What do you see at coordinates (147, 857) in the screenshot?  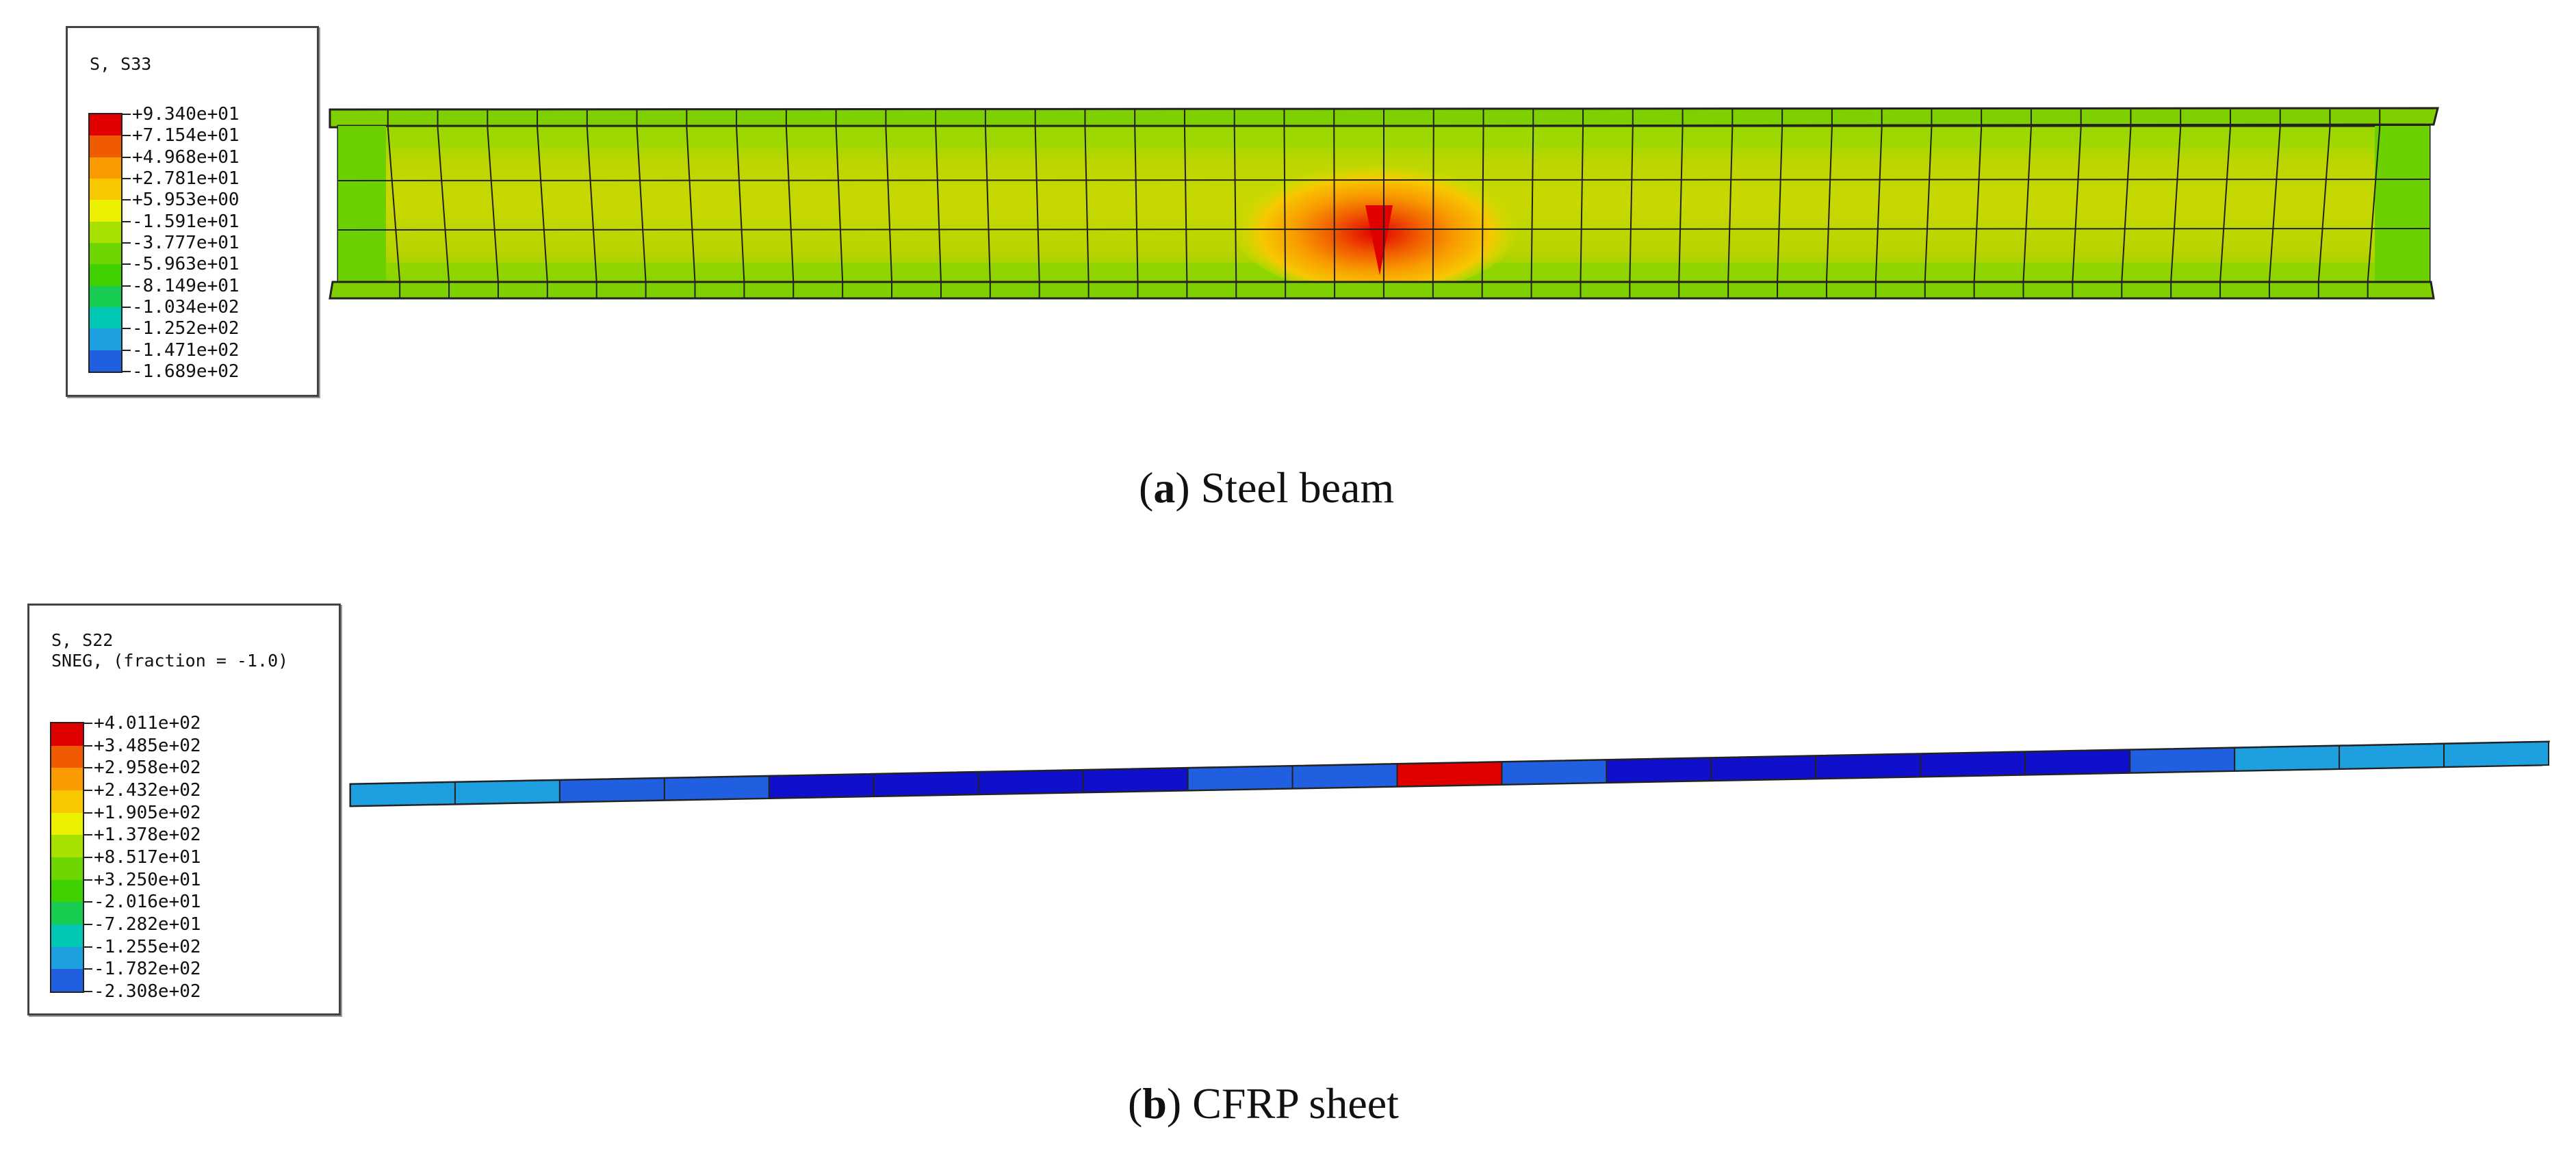 I see `legend-value: +8.517e+01` at bounding box center [147, 857].